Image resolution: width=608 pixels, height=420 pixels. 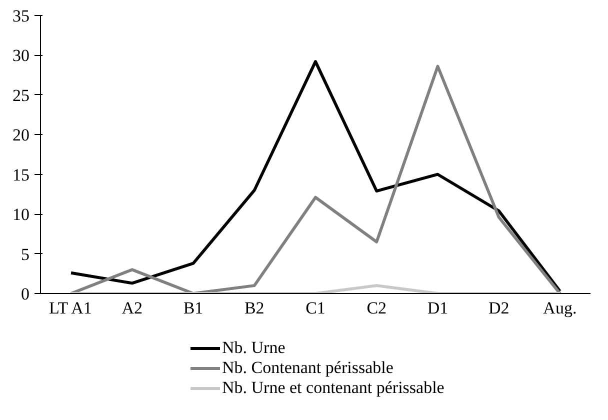 What do you see at coordinates (21, 174) in the screenshot?
I see `y-tick-label: 15` at bounding box center [21, 174].